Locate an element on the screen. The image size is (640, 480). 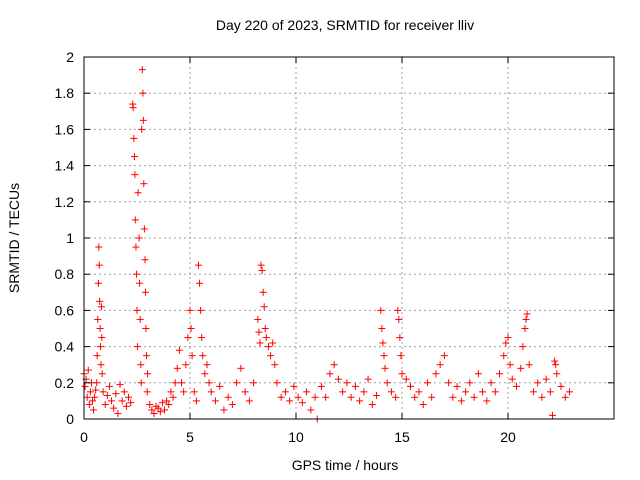
y-tick-label: 0.8 is located at coordinates (65, 274).